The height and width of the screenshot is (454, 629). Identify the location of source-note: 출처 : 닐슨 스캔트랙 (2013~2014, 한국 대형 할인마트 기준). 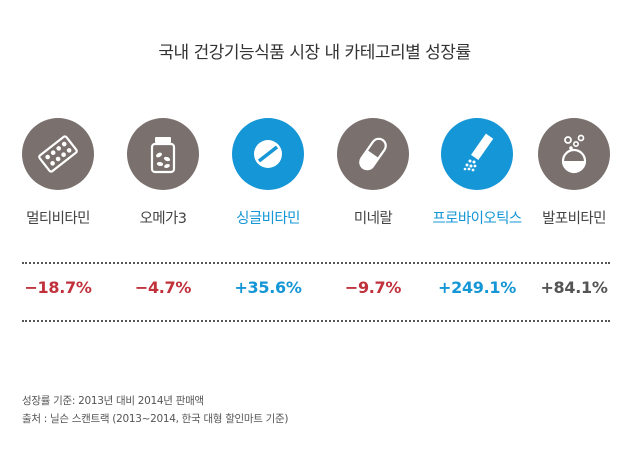
(155, 419).